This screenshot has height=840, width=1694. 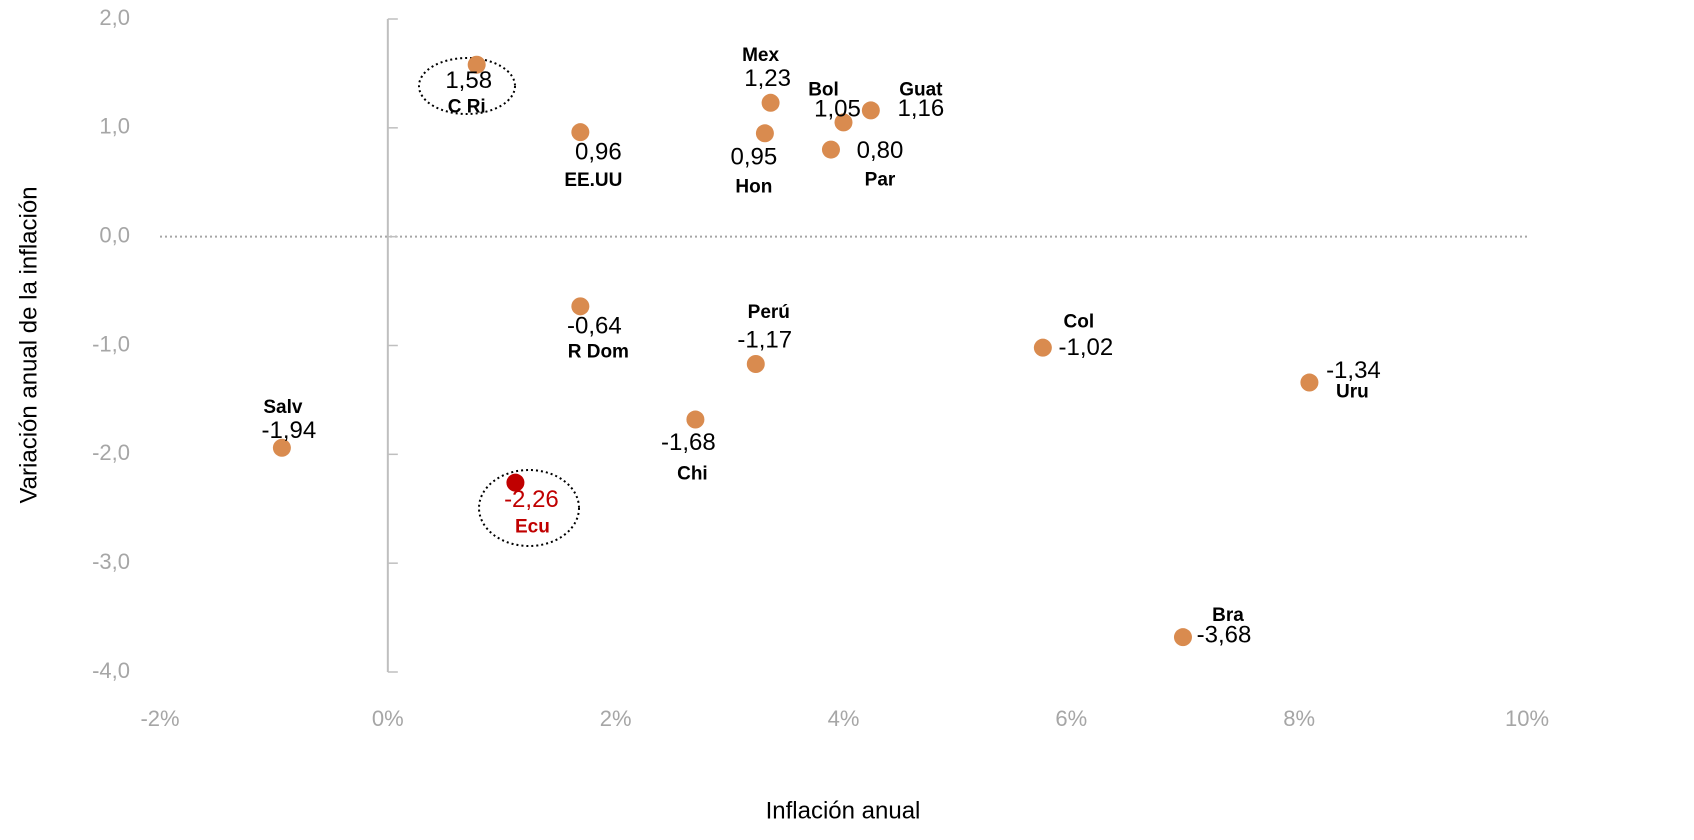 What do you see at coordinates (114, 126) in the screenshot?
I see `y-tick-label: 1,0` at bounding box center [114, 126].